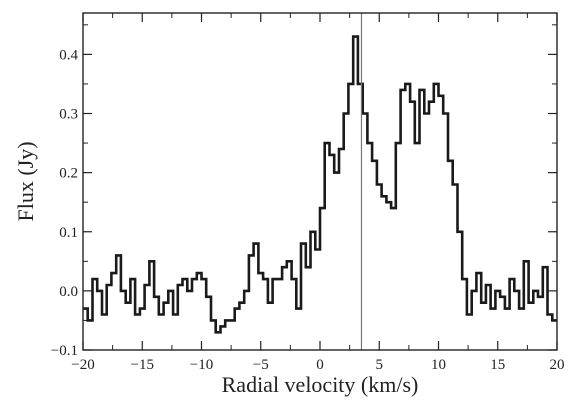  Describe the element at coordinates (438, 365) in the screenshot. I see `x-tick-label: 10` at that location.